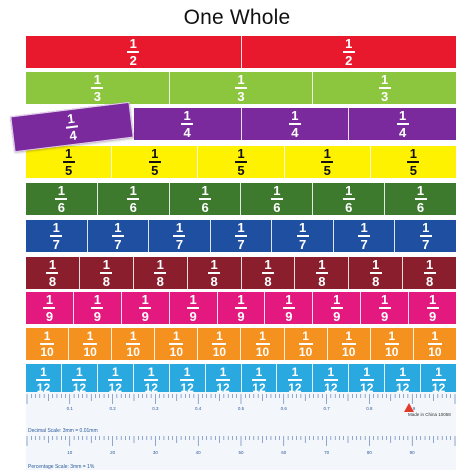 Image resolution: width=474 pixels, height=475 pixels. I want to click on fraction-piece, so click(80, 124).